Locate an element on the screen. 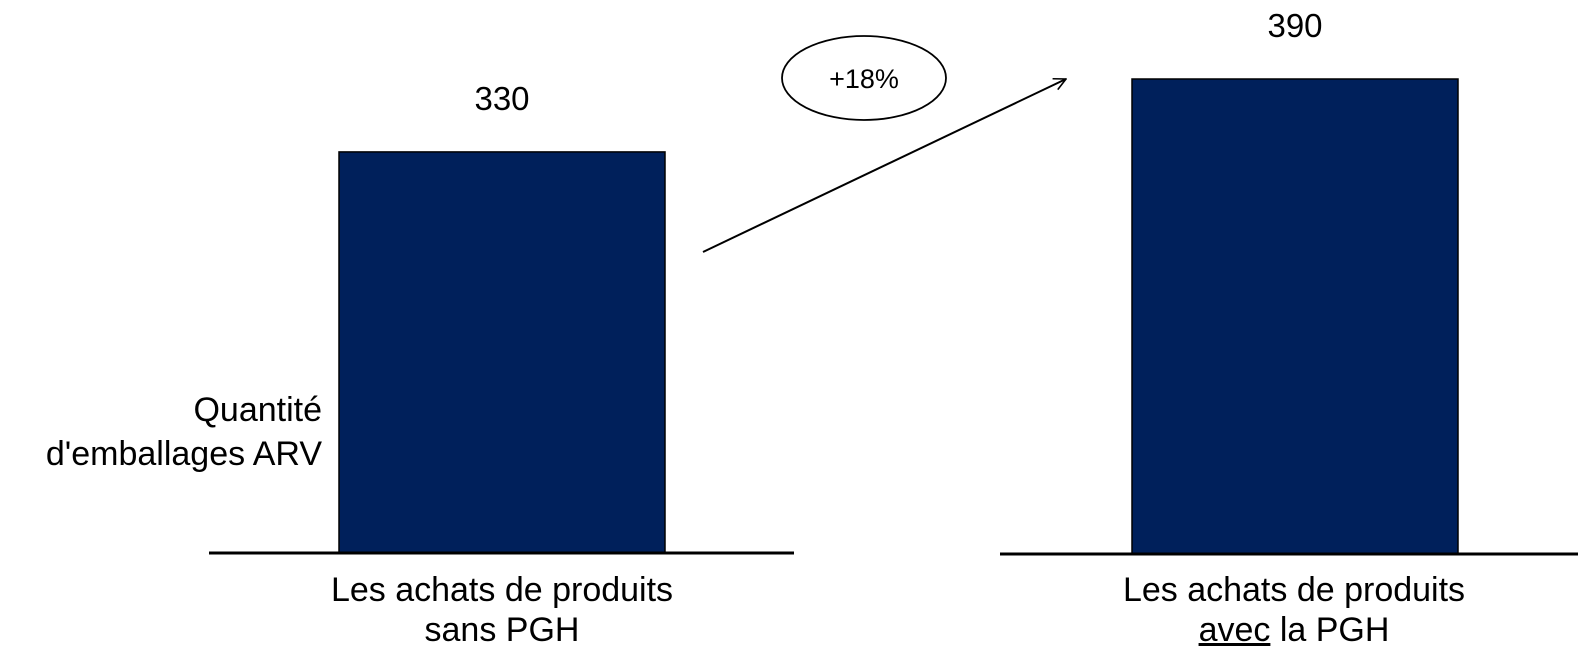 This screenshot has height=653, width=1578. y-axis-label-line-2: d'emballages ARV is located at coordinates (183, 454).